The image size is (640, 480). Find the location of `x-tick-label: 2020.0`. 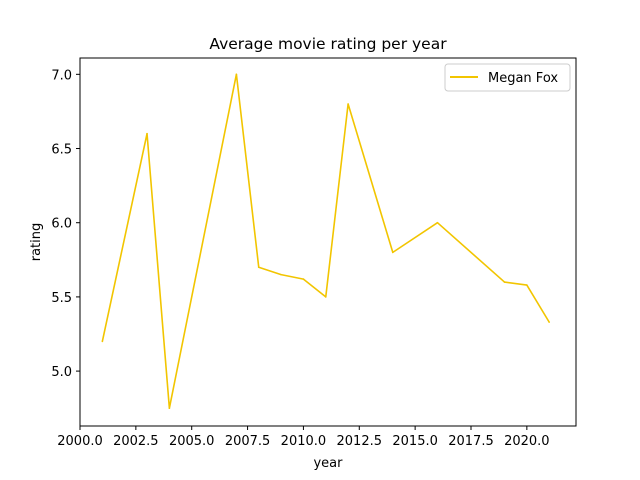

x-tick-label: 2020.0 is located at coordinates (527, 441).